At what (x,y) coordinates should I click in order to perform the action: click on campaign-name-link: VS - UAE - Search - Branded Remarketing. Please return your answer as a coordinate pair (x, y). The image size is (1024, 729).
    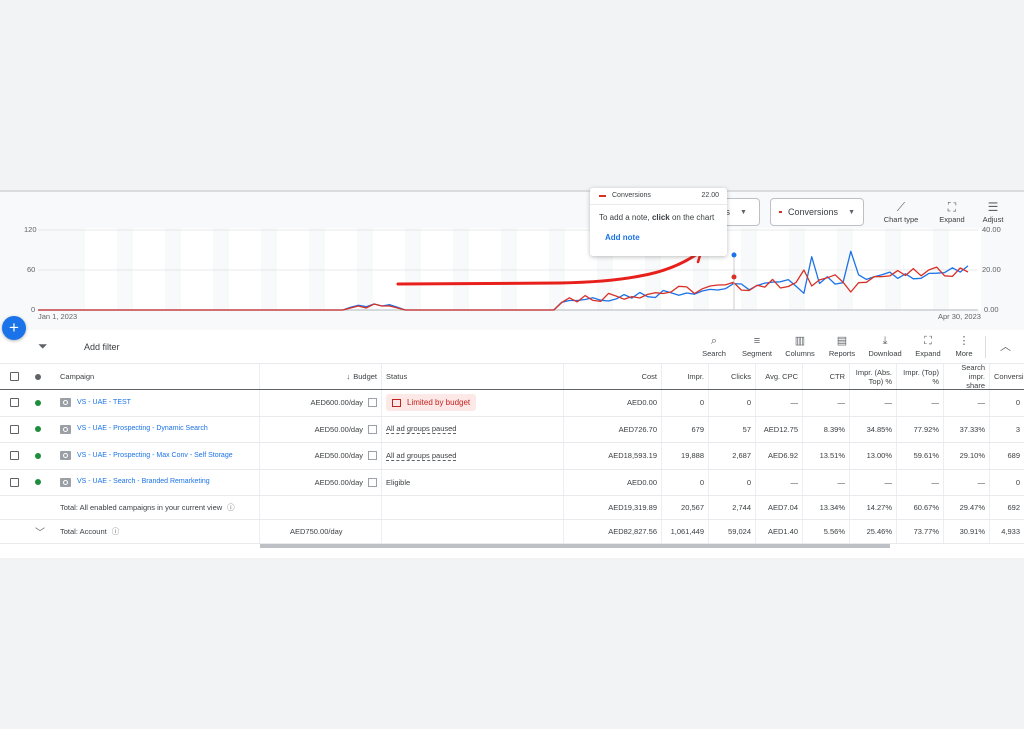
    Looking at the image, I should click on (143, 482).